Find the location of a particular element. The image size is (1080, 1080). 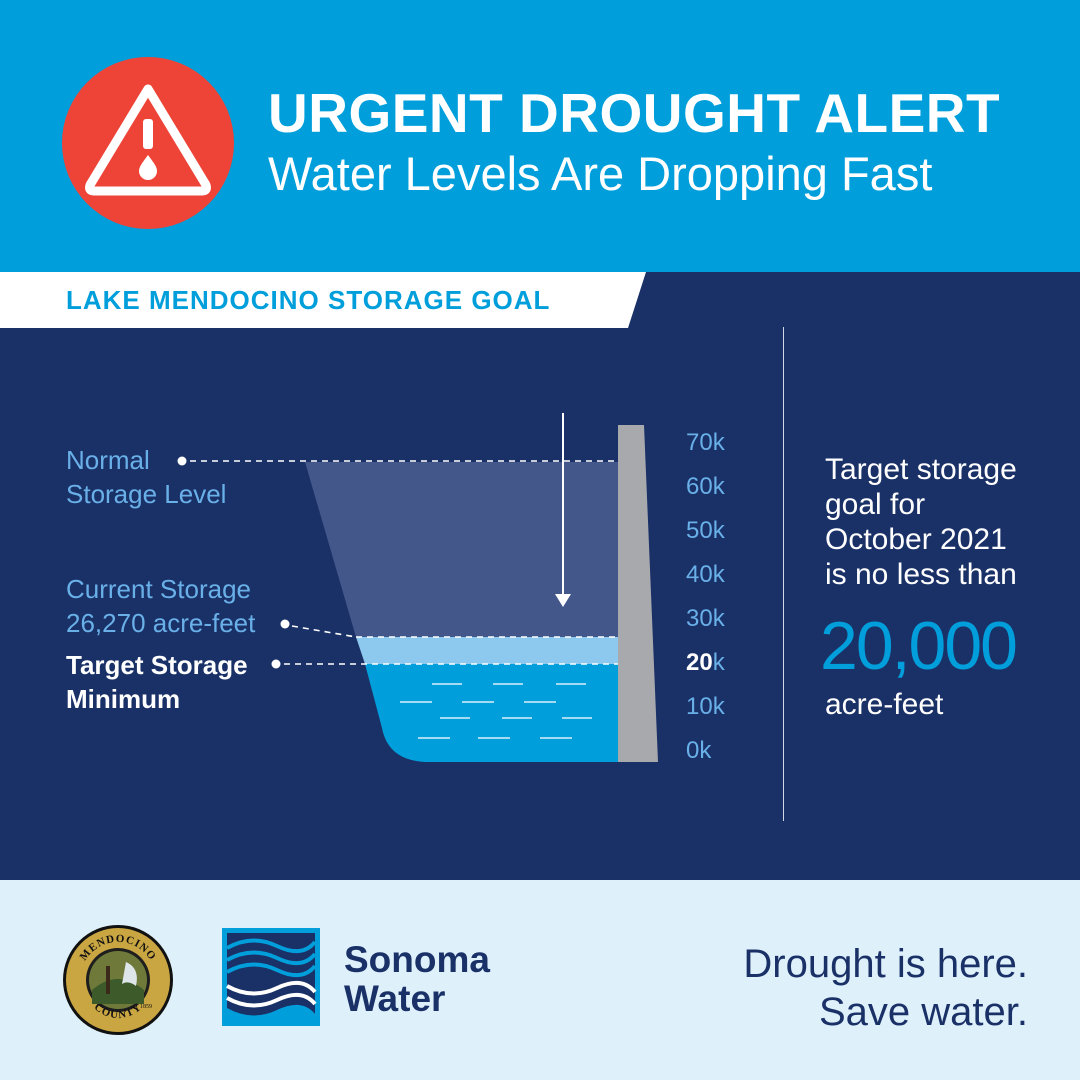

section-banner is located at coordinates (323, 300).